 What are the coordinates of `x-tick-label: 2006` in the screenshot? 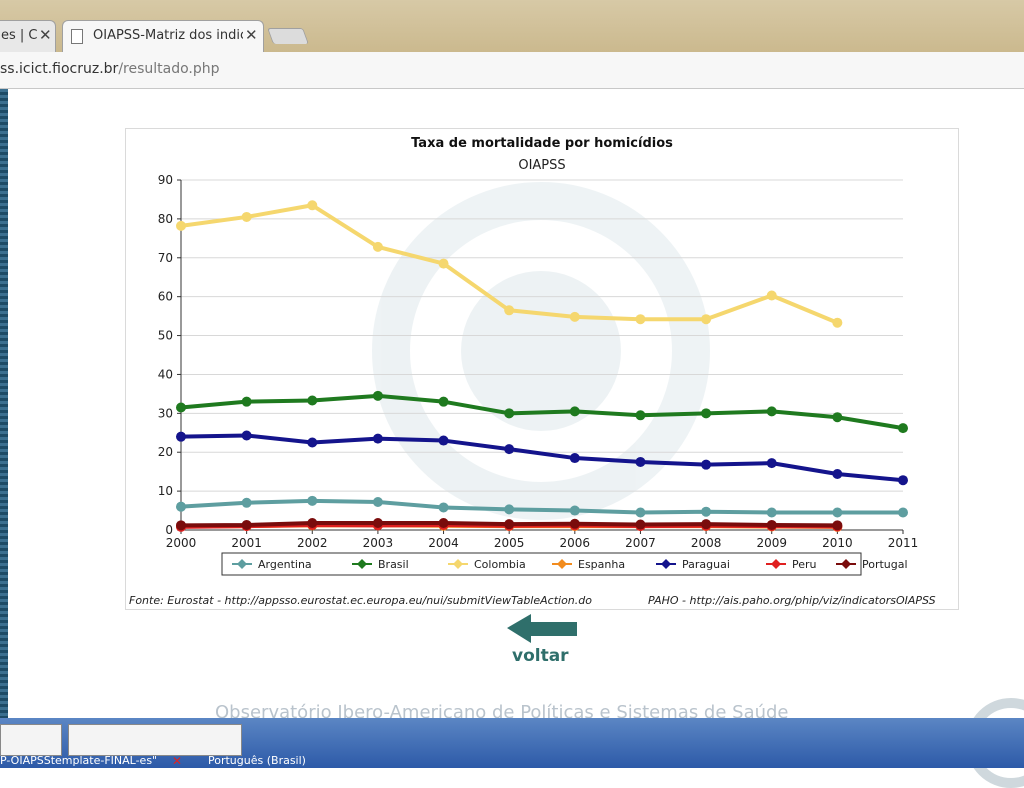 It's located at (575, 543).